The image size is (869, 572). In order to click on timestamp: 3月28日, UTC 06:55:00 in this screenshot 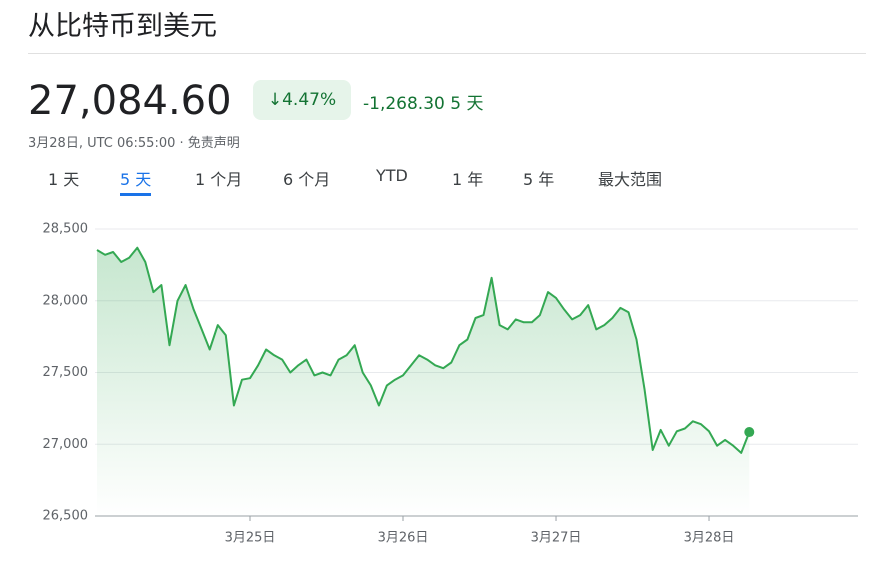, I will do `click(102, 143)`.